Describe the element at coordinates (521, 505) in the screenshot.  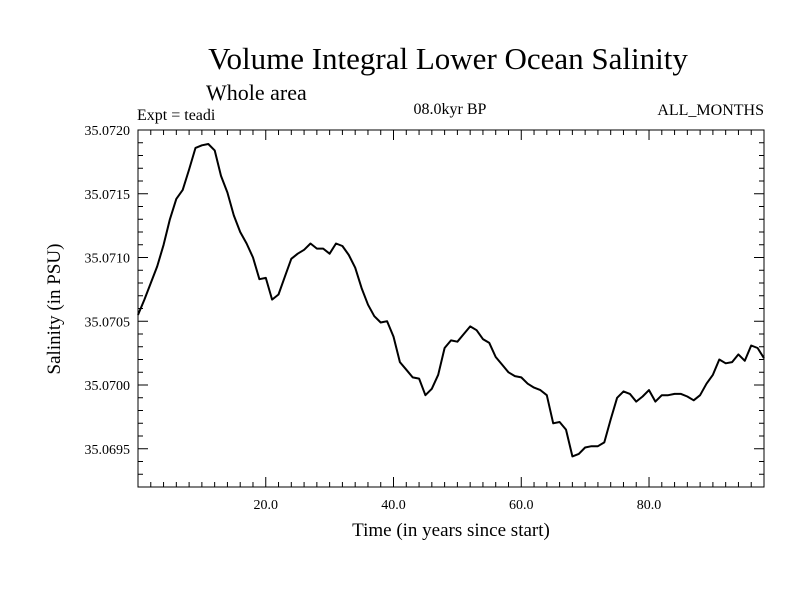
I see `x-tick-label: 60.0` at that location.